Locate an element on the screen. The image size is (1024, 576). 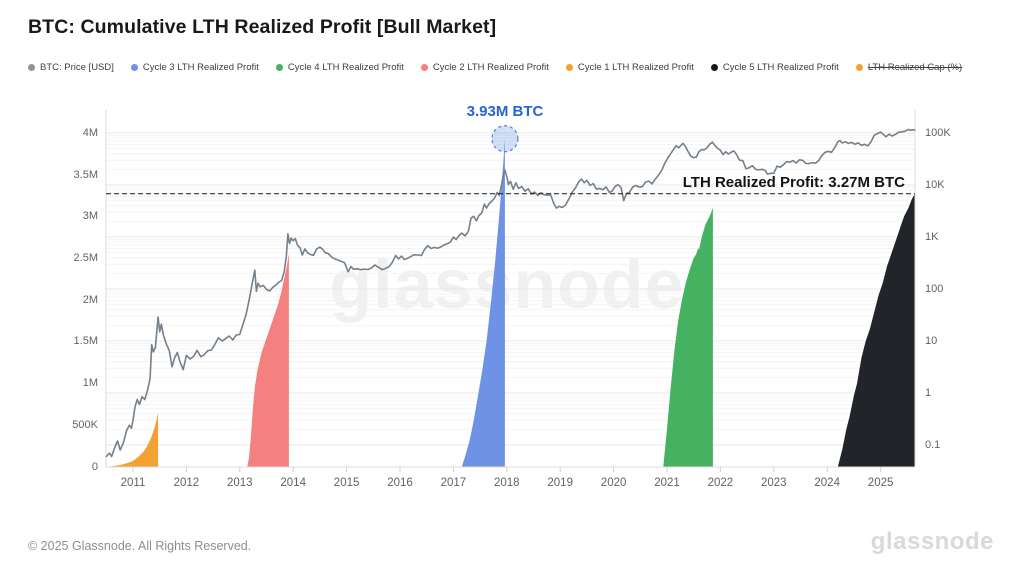
legend-item-cycle-1-lth-realized-profit: Cycle 1 LTH Realized Profit is located at coordinates (629, 67).